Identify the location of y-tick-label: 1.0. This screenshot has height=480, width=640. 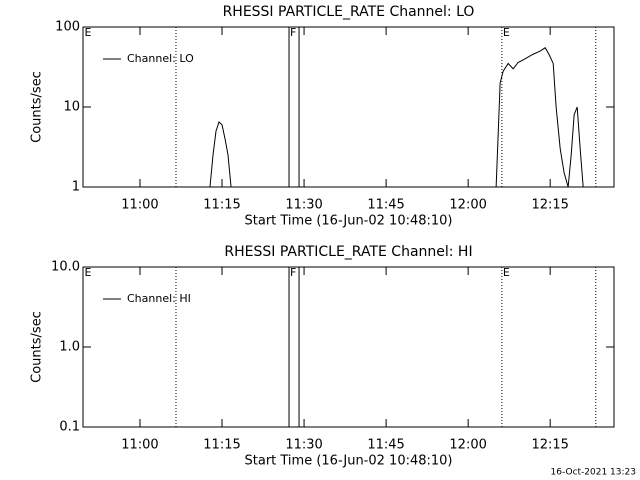
(69, 347).